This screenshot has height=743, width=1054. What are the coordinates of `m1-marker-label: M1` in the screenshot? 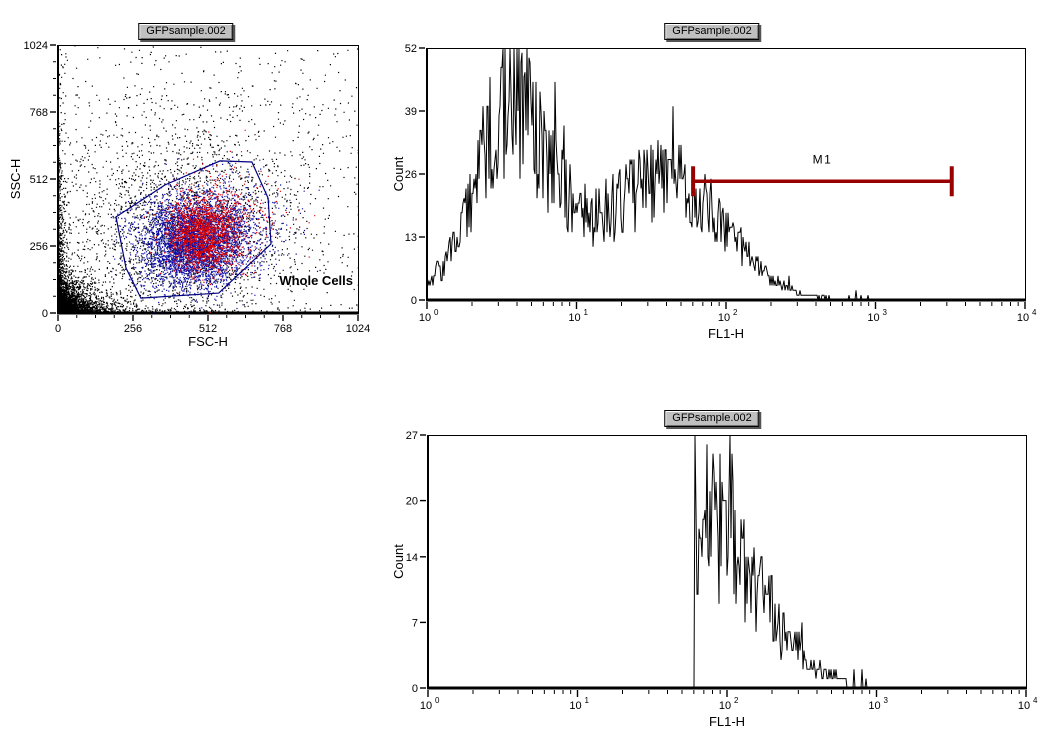 It's located at (823, 159).